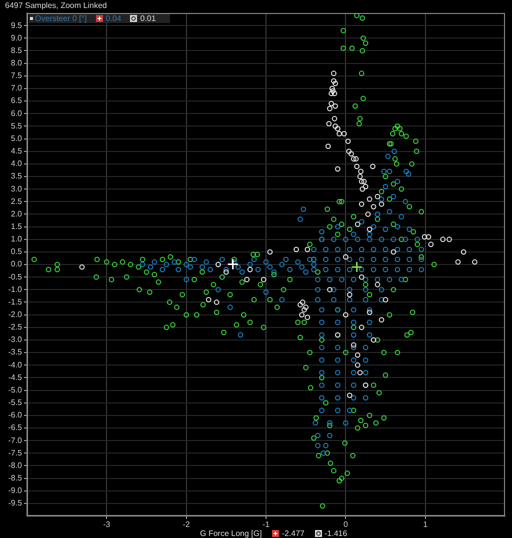  I want to click on y-tick-label: 7.0, so click(16, 88).